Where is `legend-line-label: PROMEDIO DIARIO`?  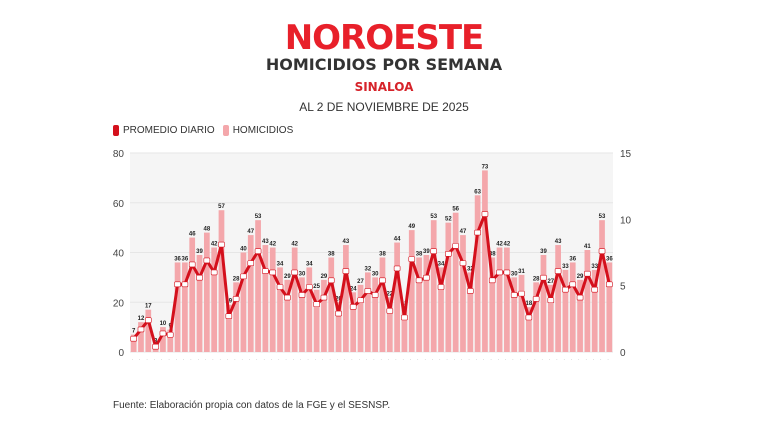 legend-line-label: PROMEDIO DIARIO is located at coordinates (169, 130).